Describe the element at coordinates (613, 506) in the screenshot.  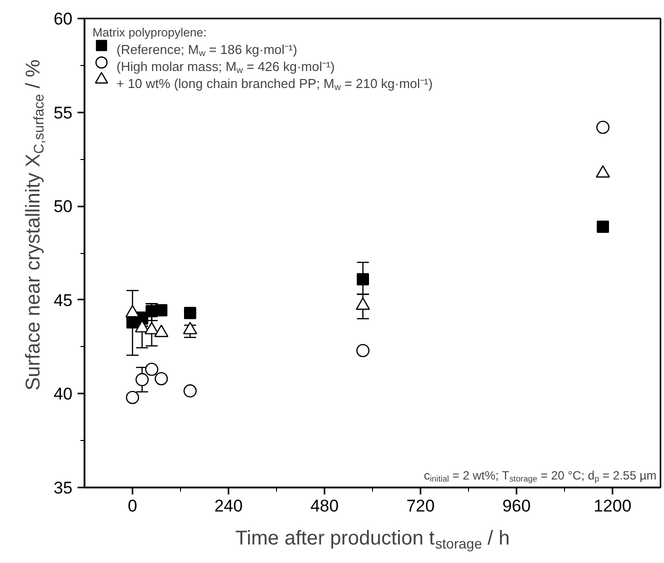
I see `x-tick-label: 1200` at that location.